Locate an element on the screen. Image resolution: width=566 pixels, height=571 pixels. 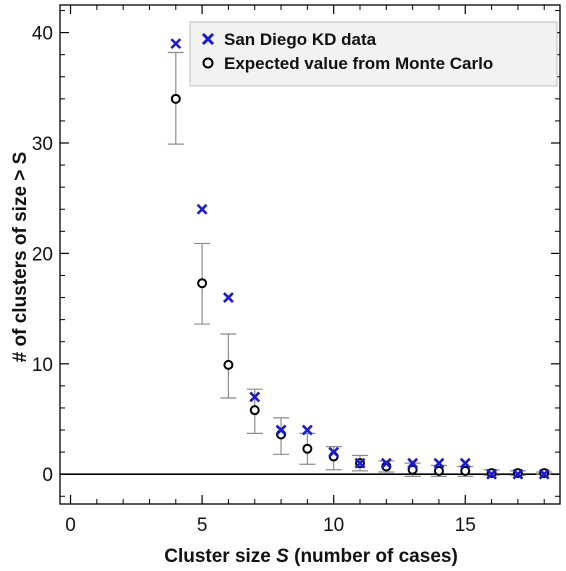
x-tick-label: 5 is located at coordinates (202, 525).